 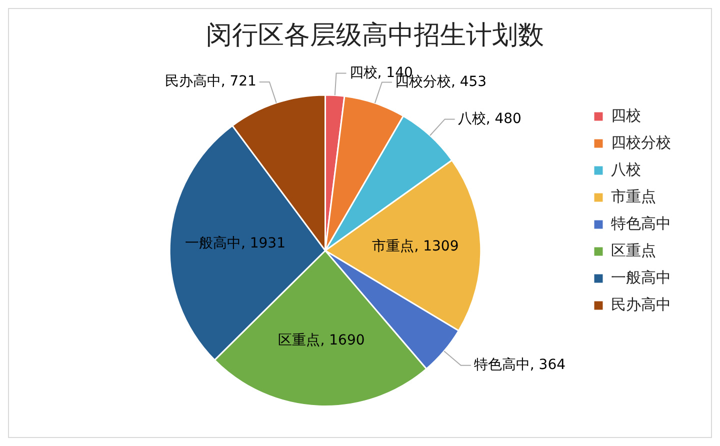 What do you see at coordinates (415, 246) in the screenshot?
I see `data-label: 市重点, 1309` at bounding box center [415, 246].